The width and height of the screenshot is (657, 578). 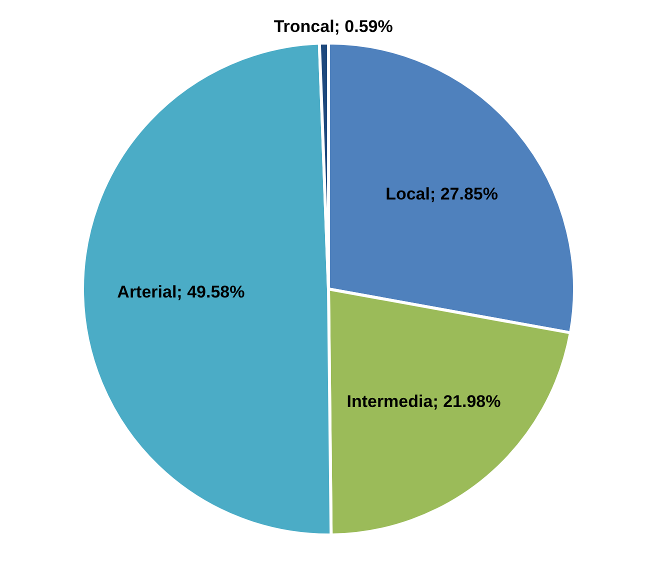 What do you see at coordinates (333, 26) in the screenshot?
I see `slice-label: Troncal; 0.59%` at bounding box center [333, 26].